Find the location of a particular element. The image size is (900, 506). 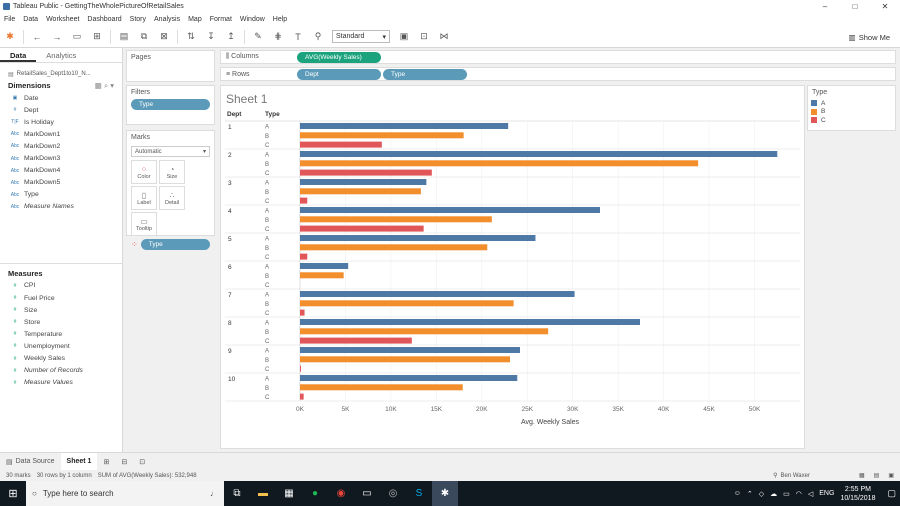

field-markdown4: Abc MarkDown4 is located at coordinates (61, 171).